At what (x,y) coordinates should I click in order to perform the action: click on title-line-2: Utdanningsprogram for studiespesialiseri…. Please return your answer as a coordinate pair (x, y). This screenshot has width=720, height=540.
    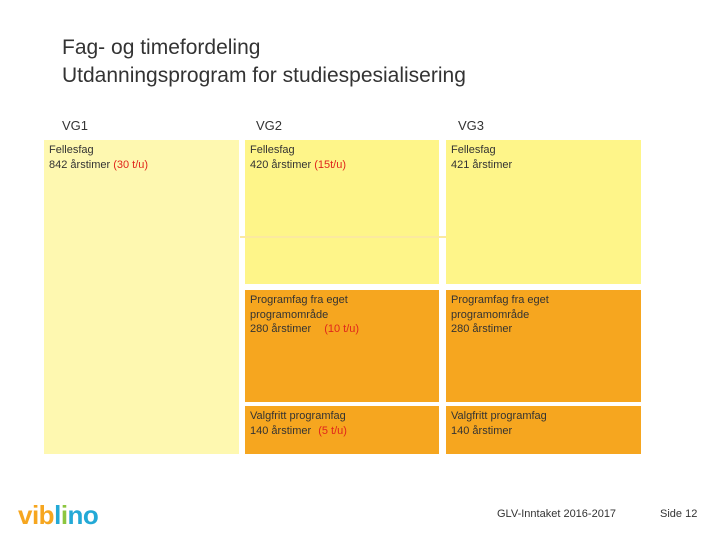
    Looking at the image, I should click on (264, 75).